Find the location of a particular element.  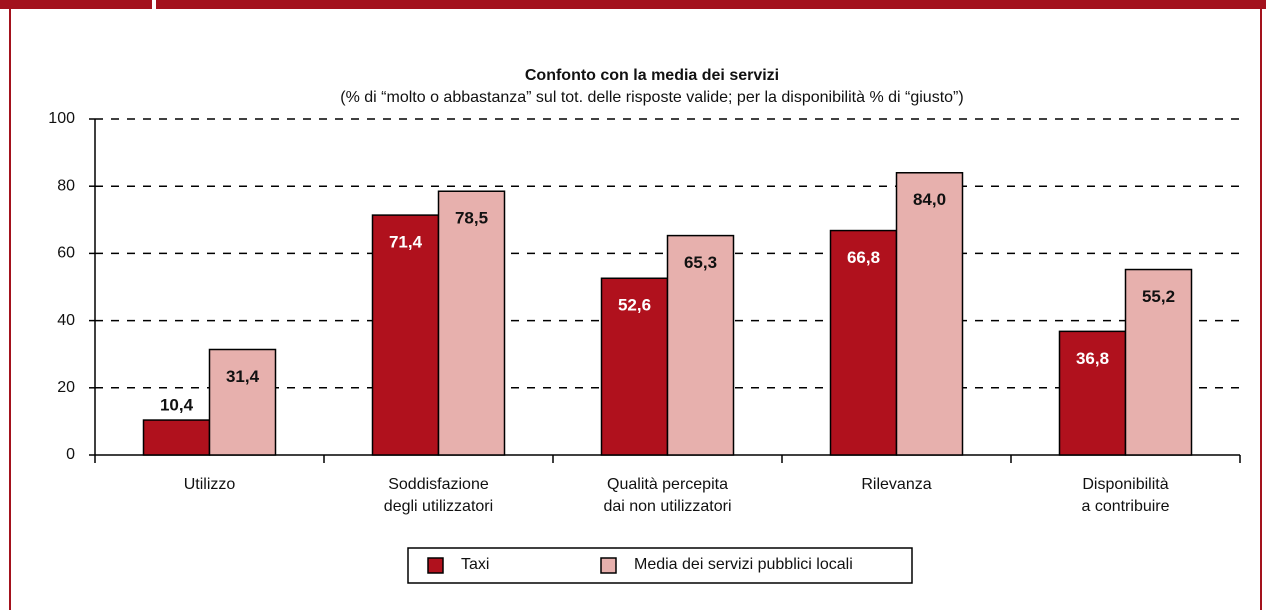

data-label: 31,4 is located at coordinates (243, 376).